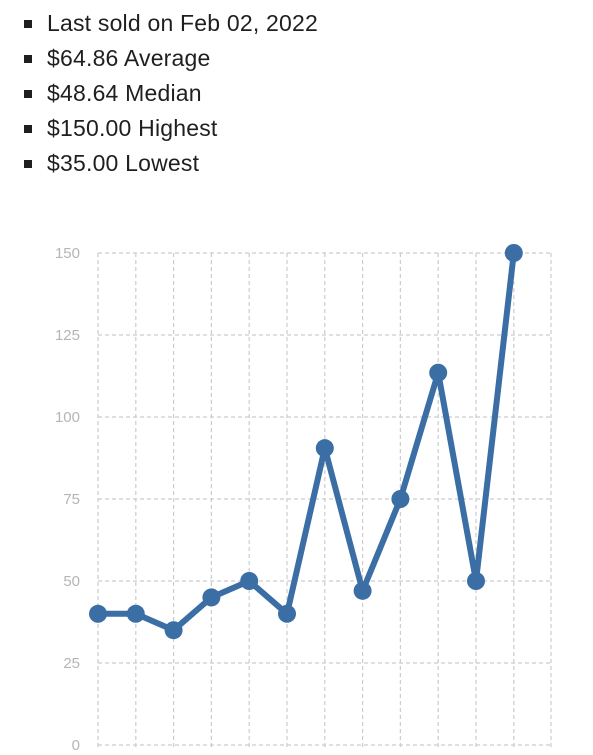 This screenshot has height=755, width=593. I want to click on stat-average: $64.86 Average, so click(171, 58).